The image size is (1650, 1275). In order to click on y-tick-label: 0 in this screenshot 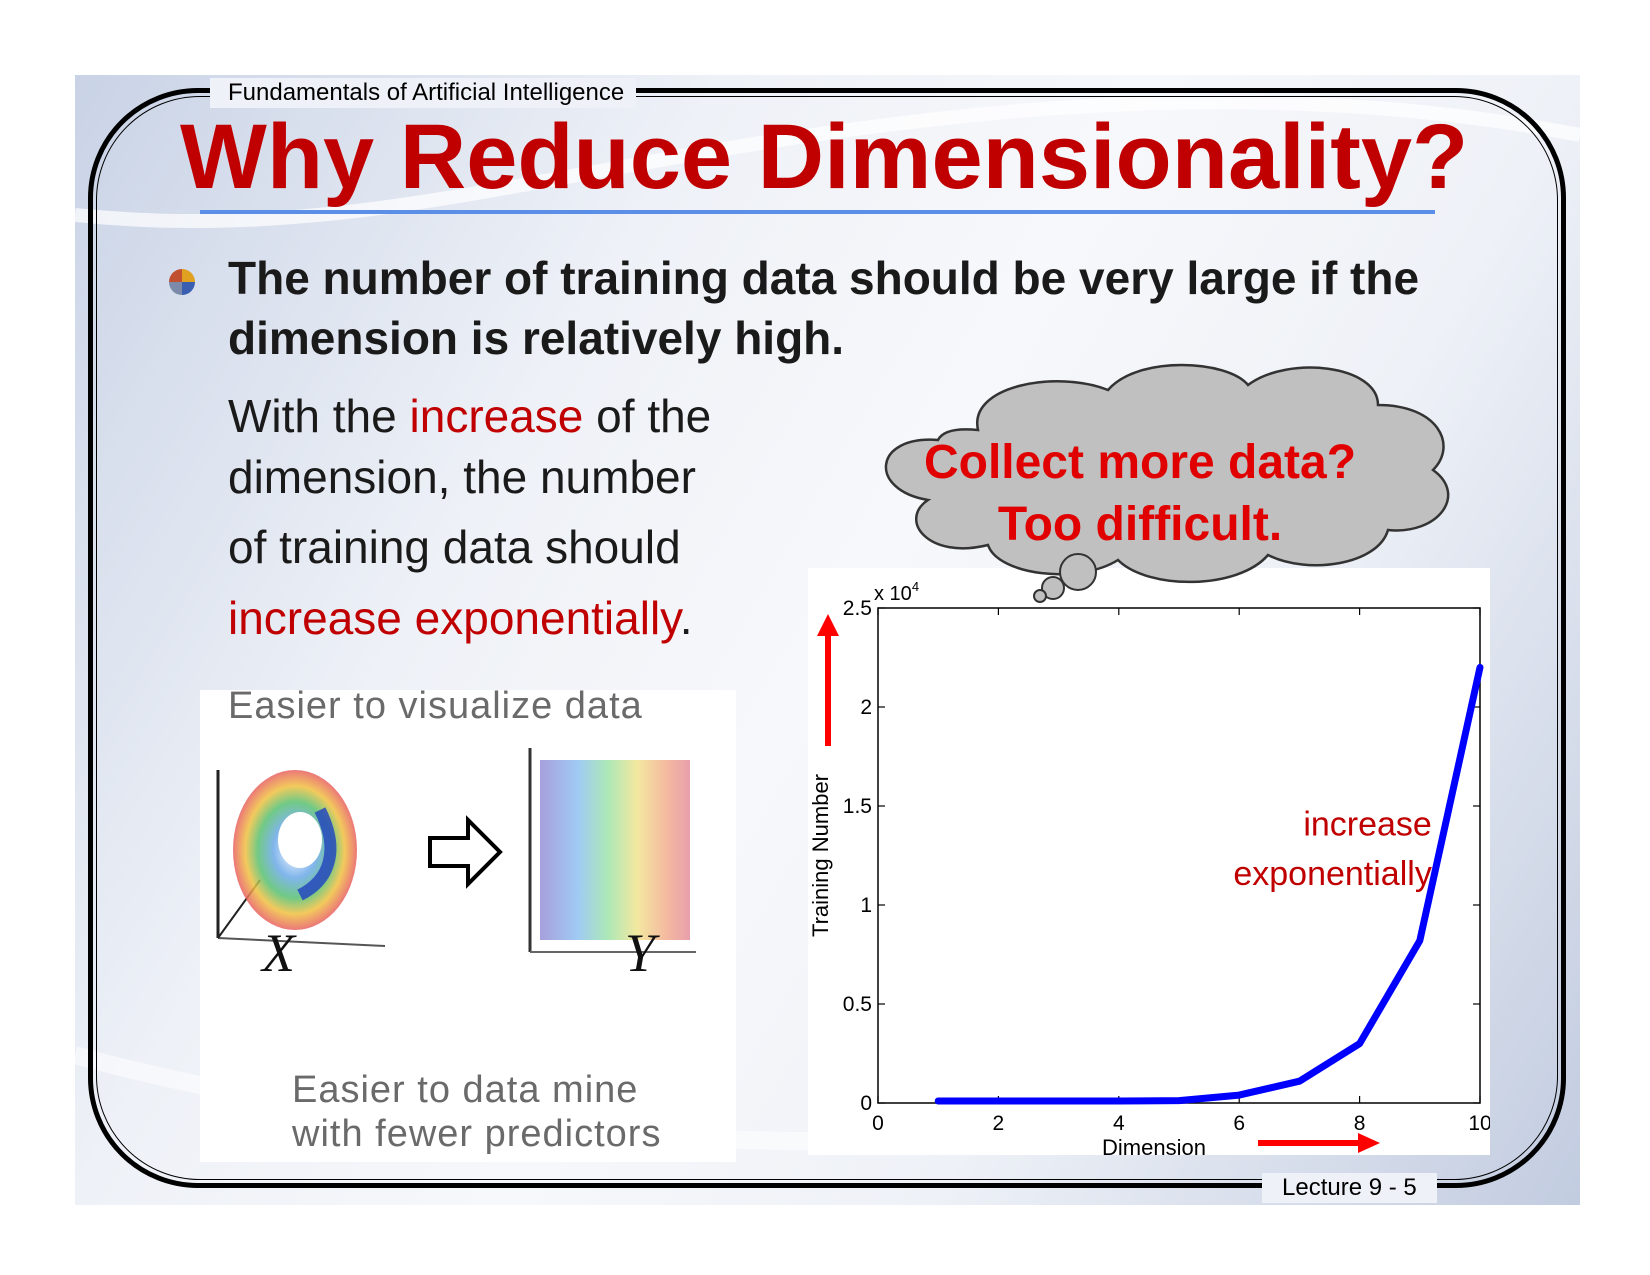, I will do `click(866, 1103)`.